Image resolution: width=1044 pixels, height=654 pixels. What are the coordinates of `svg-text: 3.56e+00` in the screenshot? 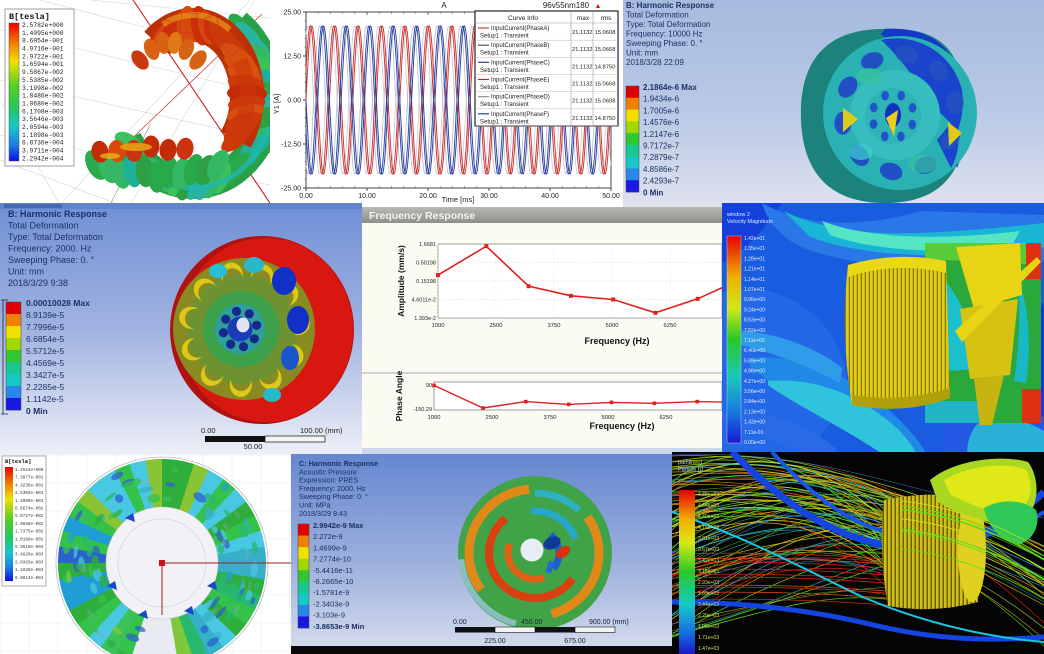 It's located at (754, 392).